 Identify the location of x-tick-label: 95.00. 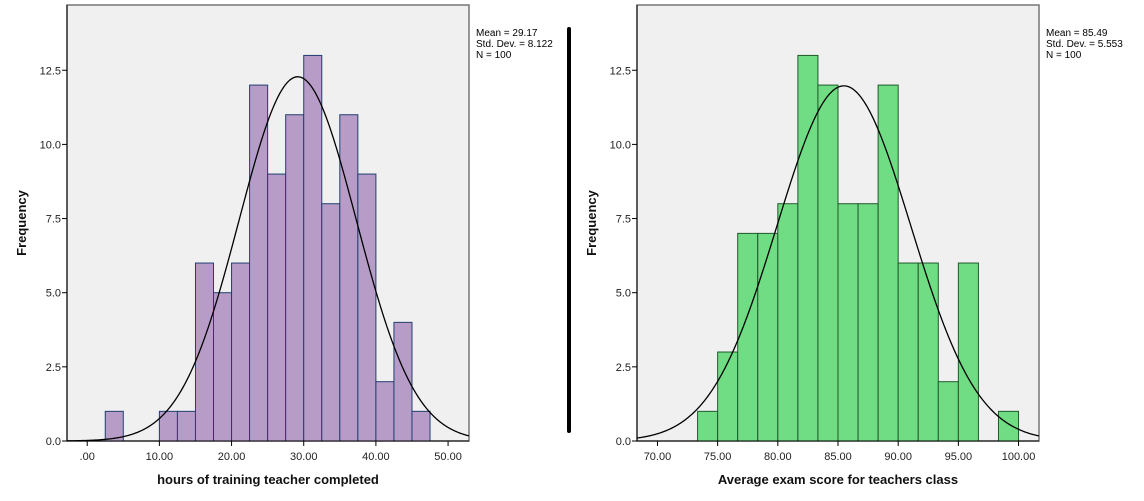
(959, 457).